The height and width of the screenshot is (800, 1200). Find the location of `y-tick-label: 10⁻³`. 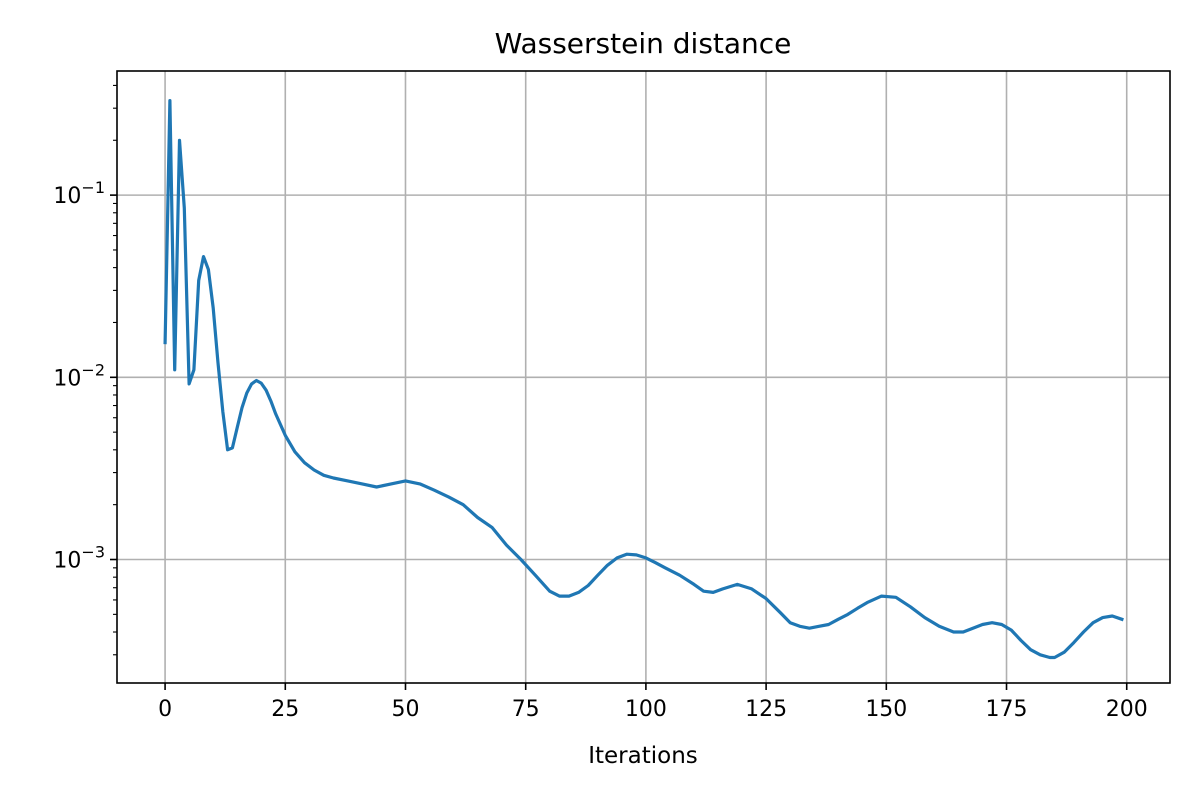

y-tick-label: 10⁻³ is located at coordinates (79, 558).